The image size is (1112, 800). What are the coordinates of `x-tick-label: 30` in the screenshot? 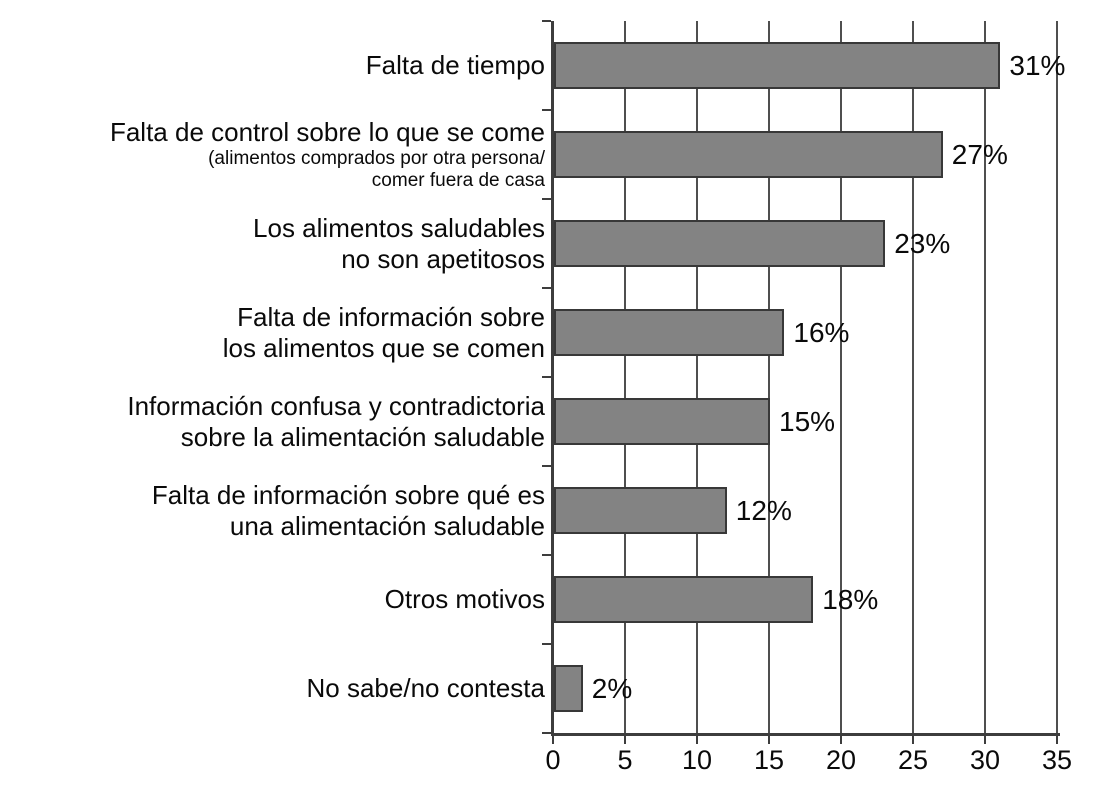 It's located at (985, 760).